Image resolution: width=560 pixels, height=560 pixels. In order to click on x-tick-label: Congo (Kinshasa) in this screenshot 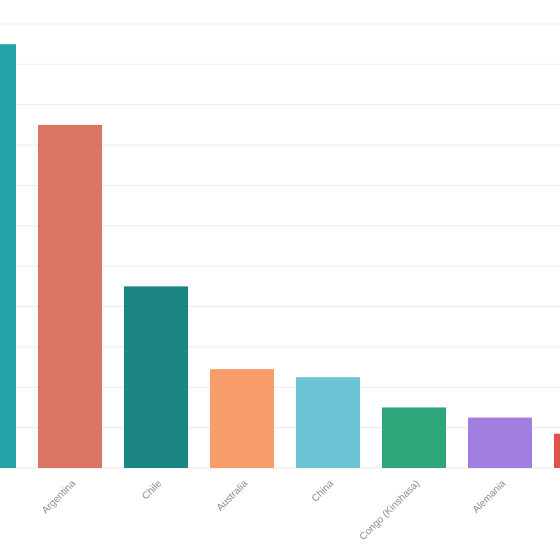, I will do `click(390, 510)`.